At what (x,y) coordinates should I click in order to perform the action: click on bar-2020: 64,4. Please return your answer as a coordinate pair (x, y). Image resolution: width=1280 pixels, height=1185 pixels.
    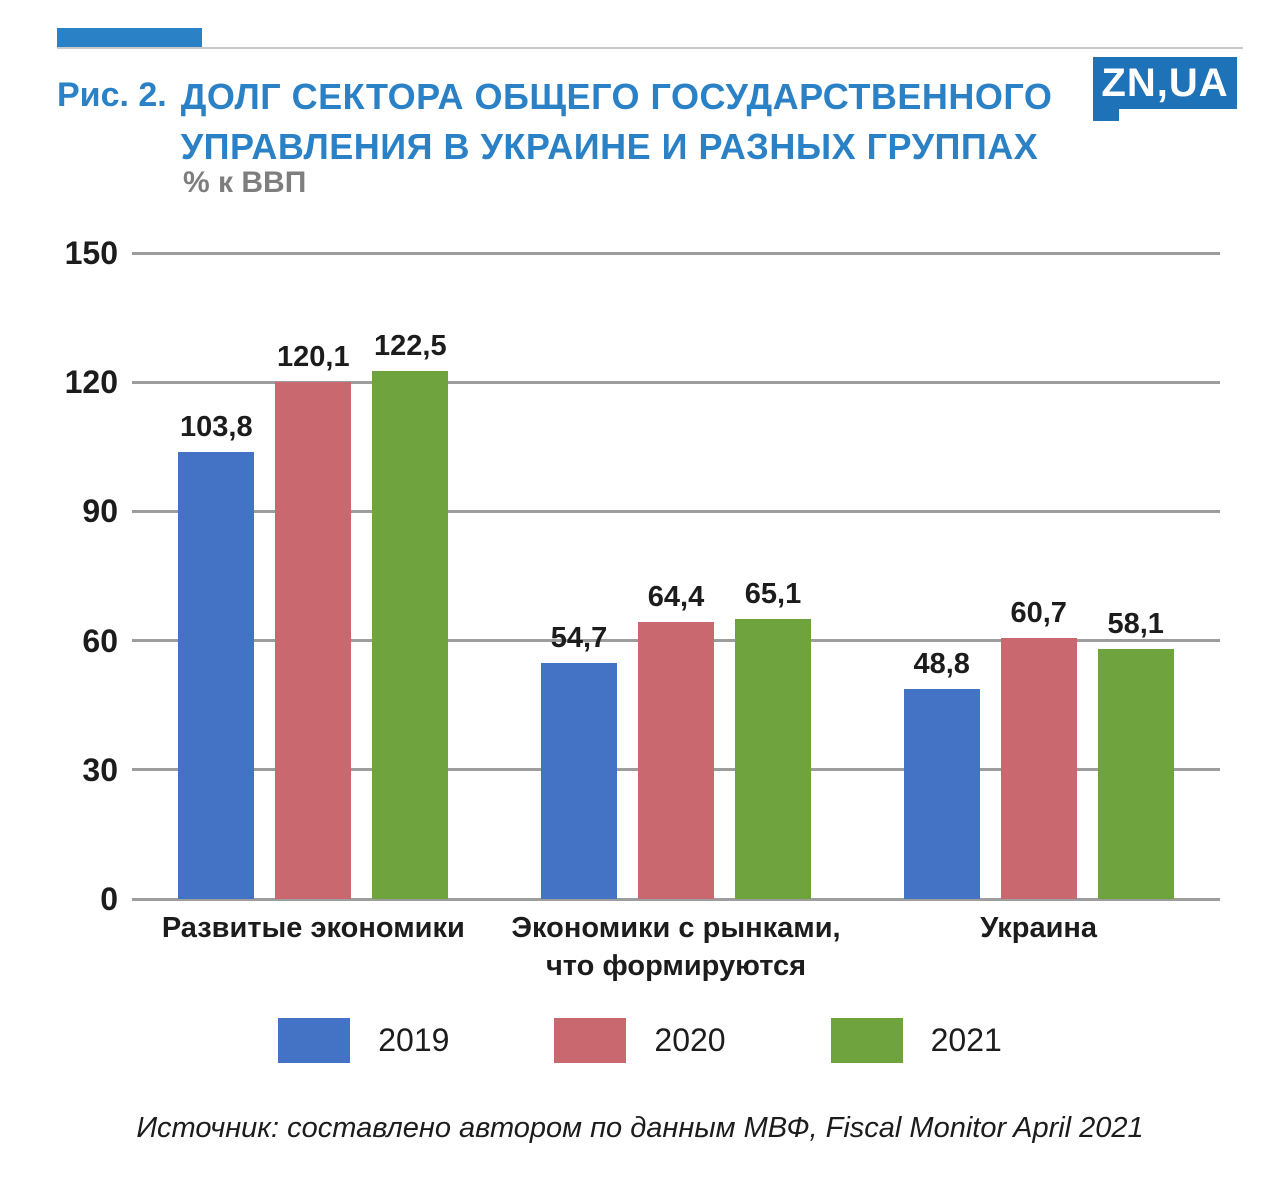
    Looking at the image, I should click on (676, 740).